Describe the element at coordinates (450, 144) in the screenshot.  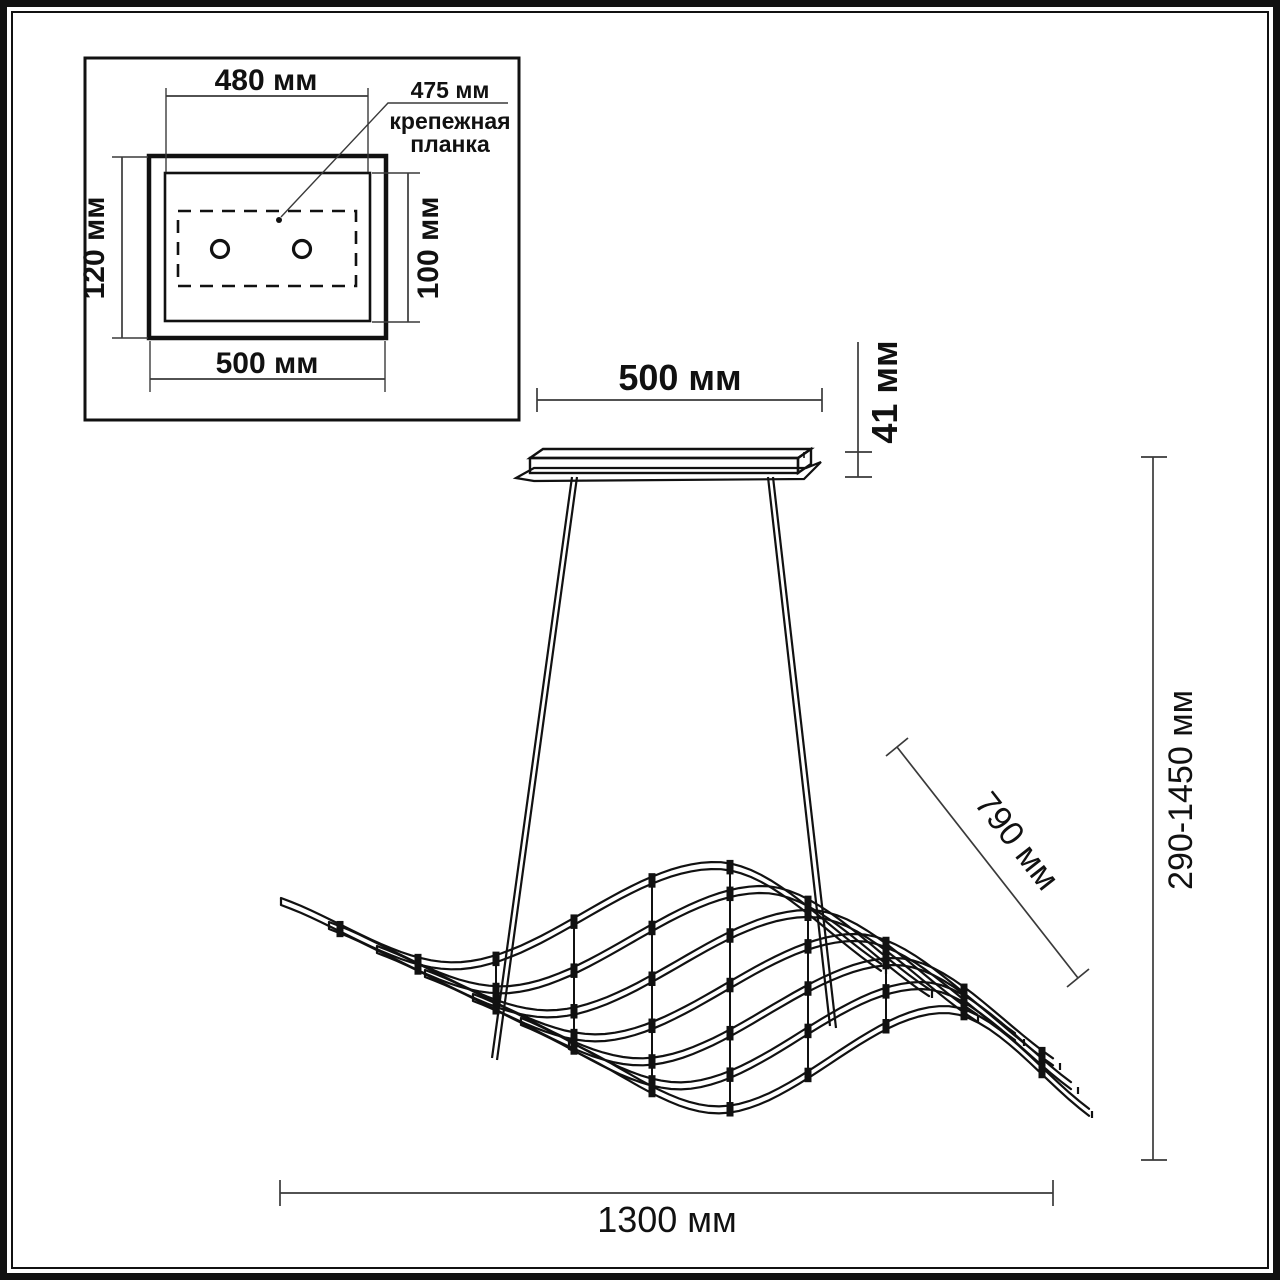
I see `callout-text-line2: планка` at that location.